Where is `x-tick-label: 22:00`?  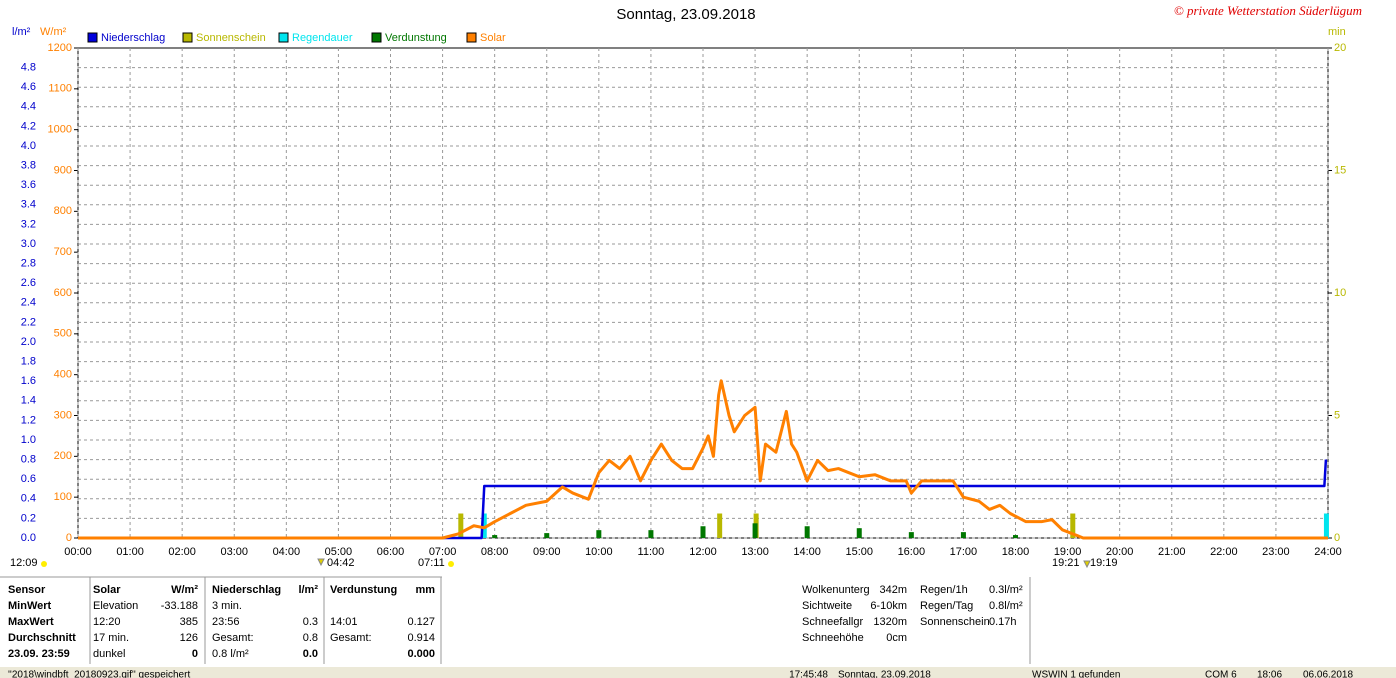
x-tick-label: 22:00 is located at coordinates (1224, 552).